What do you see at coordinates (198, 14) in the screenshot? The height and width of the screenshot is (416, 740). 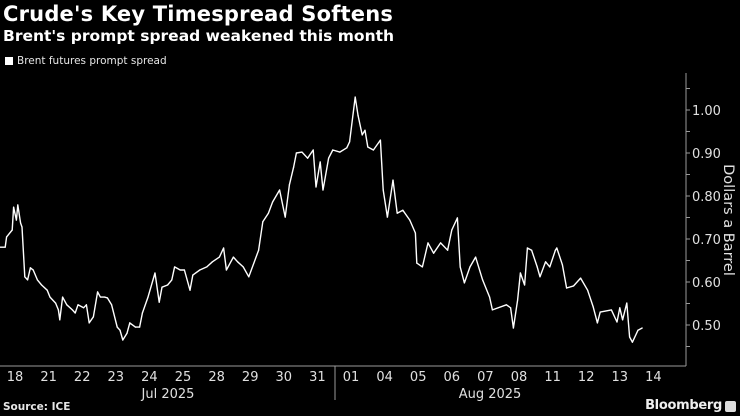 I see `chart-title: Crude's Key Timespread Softens` at bounding box center [198, 14].